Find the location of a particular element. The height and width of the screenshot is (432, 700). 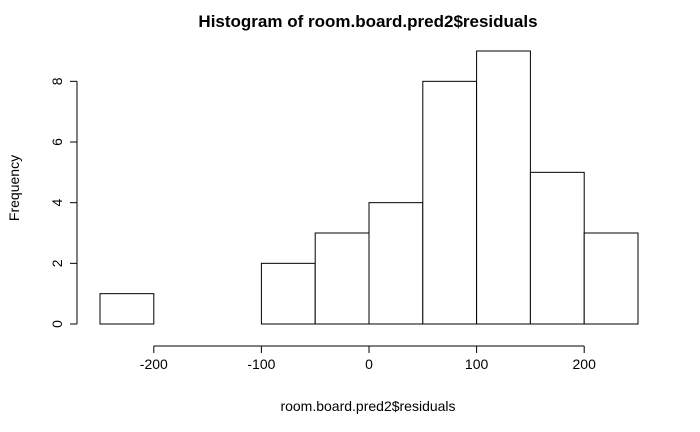

y-tick-label: 2 is located at coordinates (57, 263).